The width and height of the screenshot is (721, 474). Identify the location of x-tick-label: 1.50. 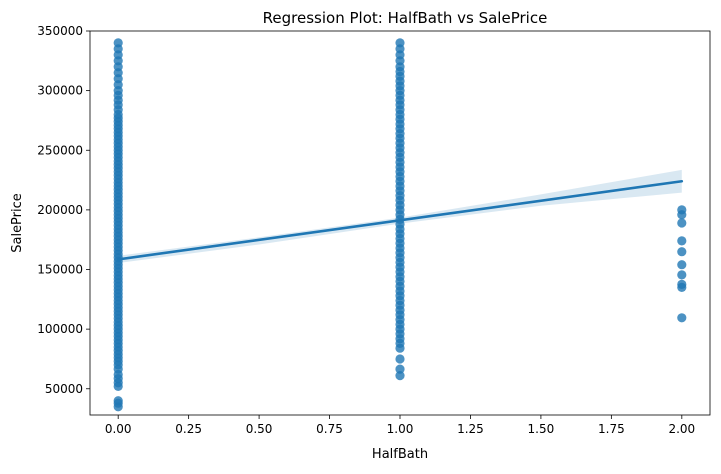
(541, 429).